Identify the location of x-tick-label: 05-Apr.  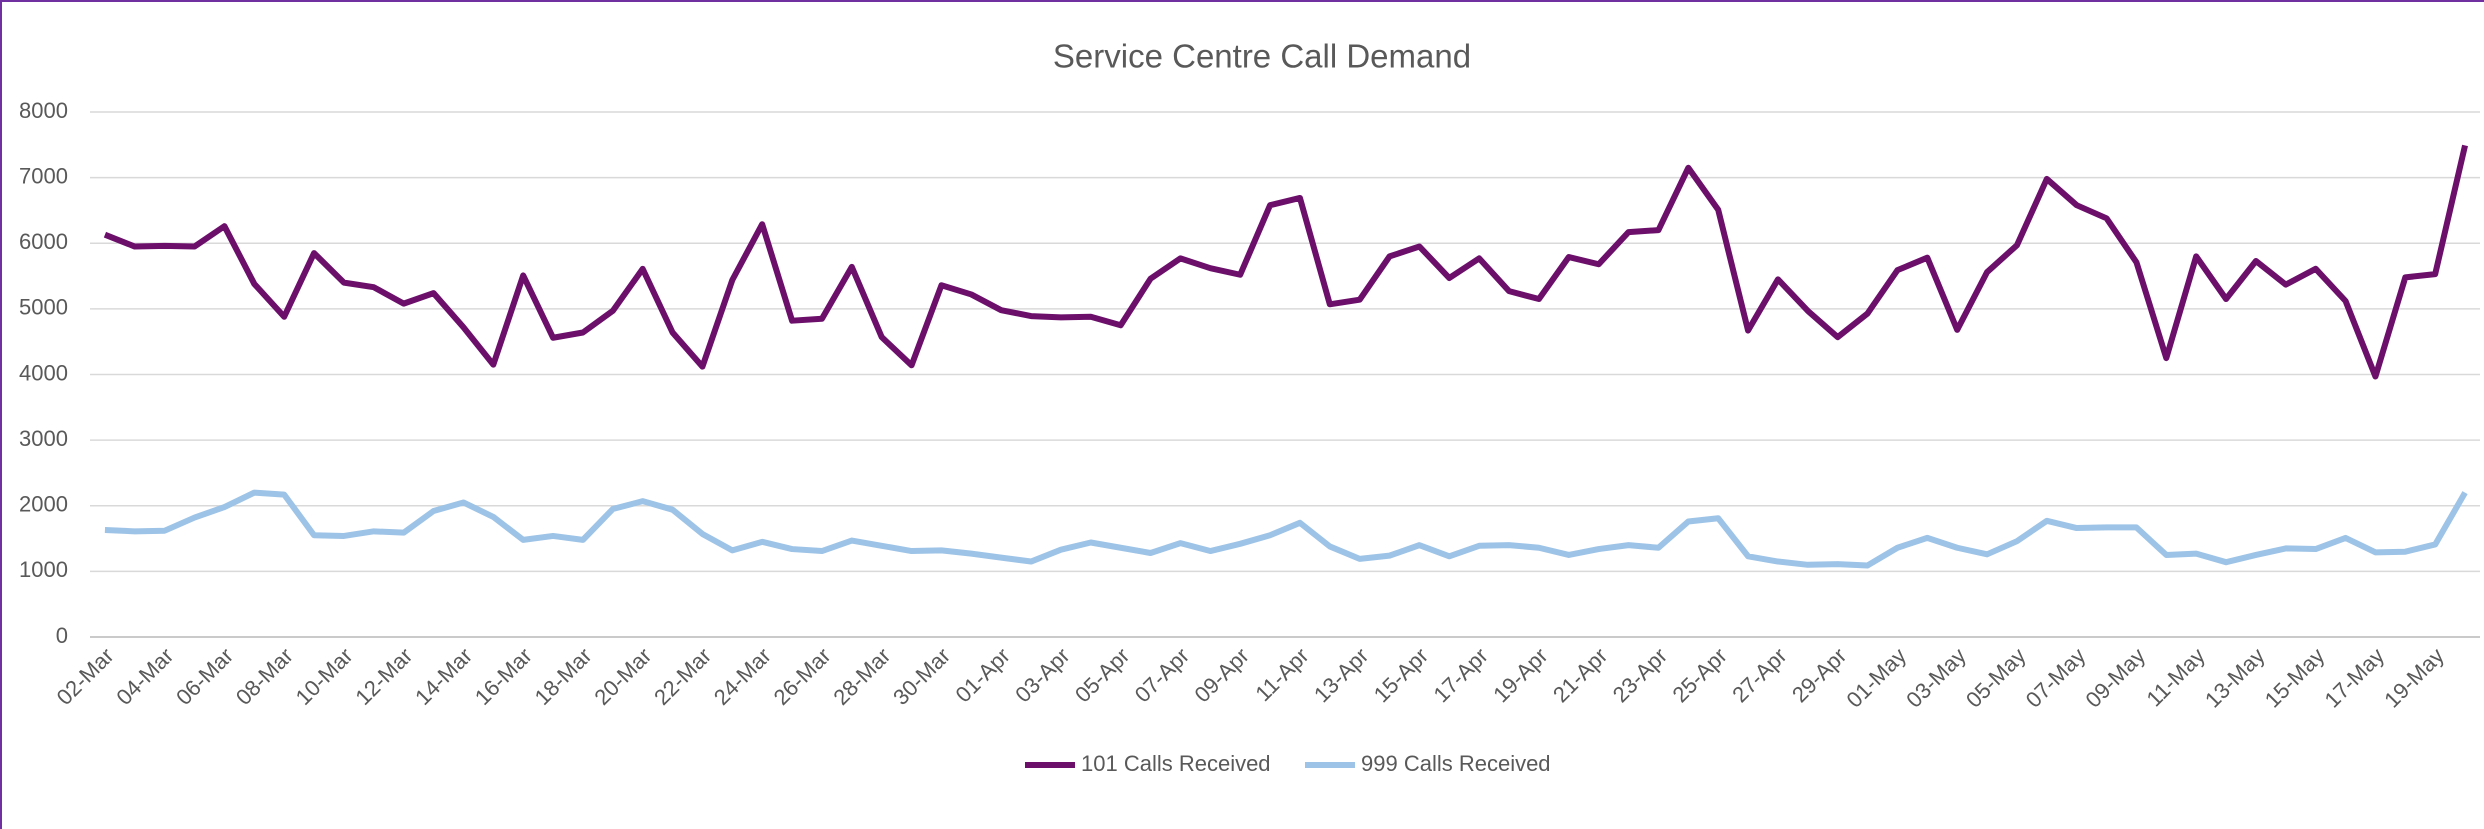
(1102, 675).